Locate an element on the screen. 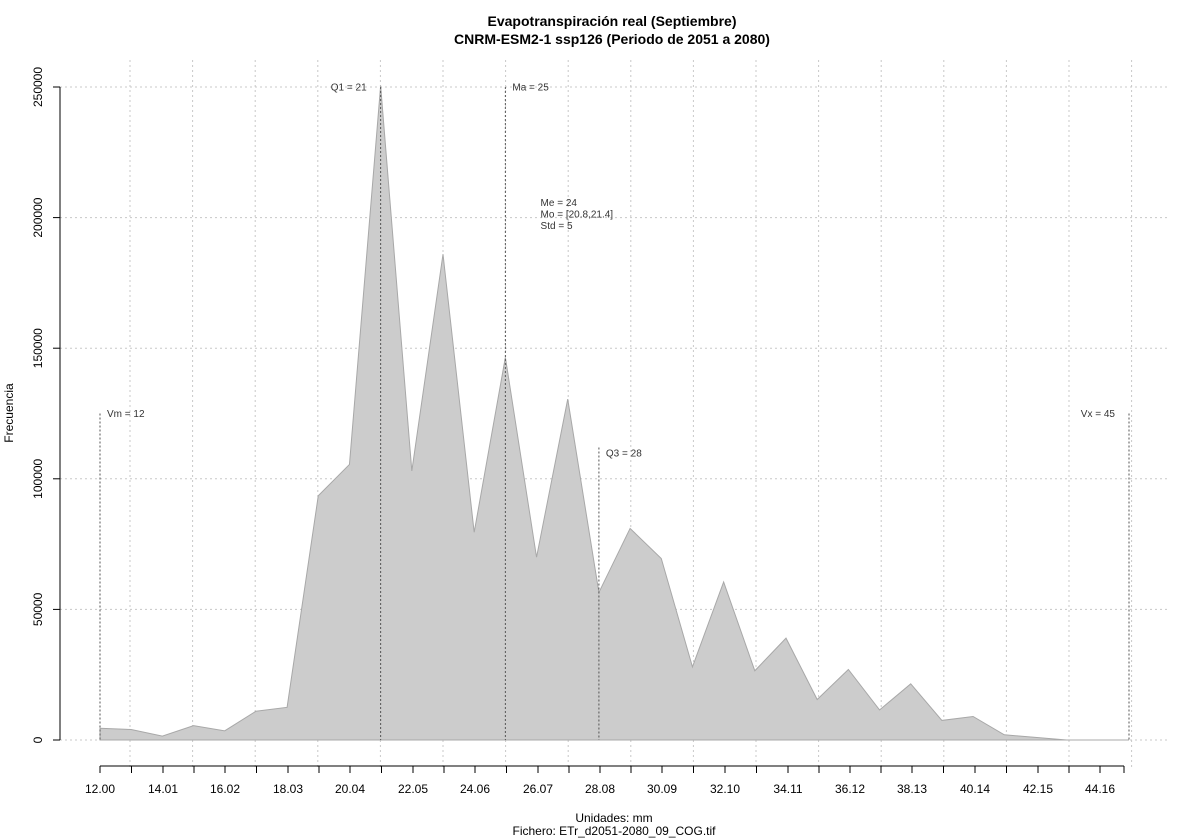  stat-label: Vx = 45 is located at coordinates (1098, 414).